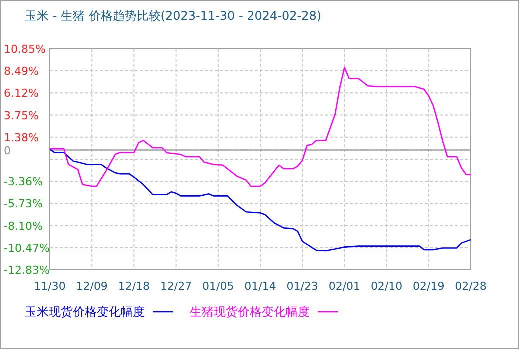 The height and width of the screenshot is (350, 520). I want to click on ytick: 6.12%, so click(21, 93).